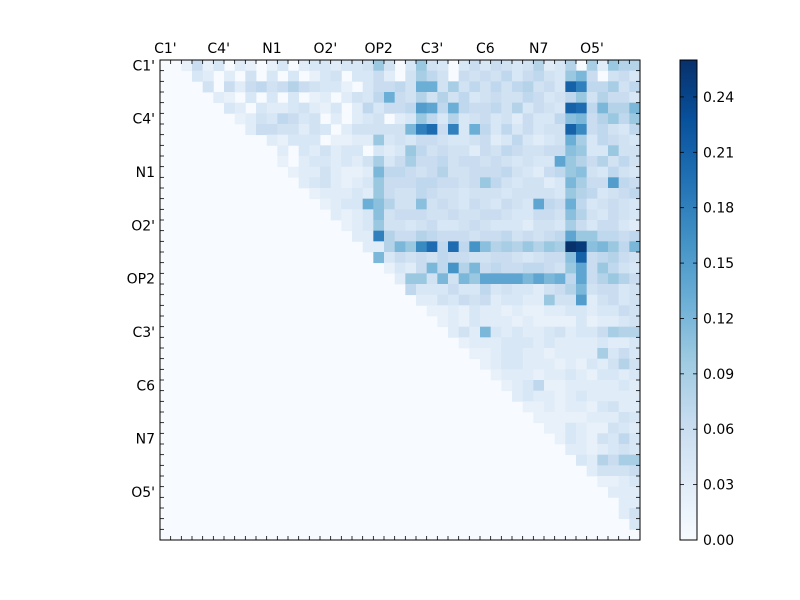  I want to click on colorbar-tick-label: 0.00, so click(718, 541).